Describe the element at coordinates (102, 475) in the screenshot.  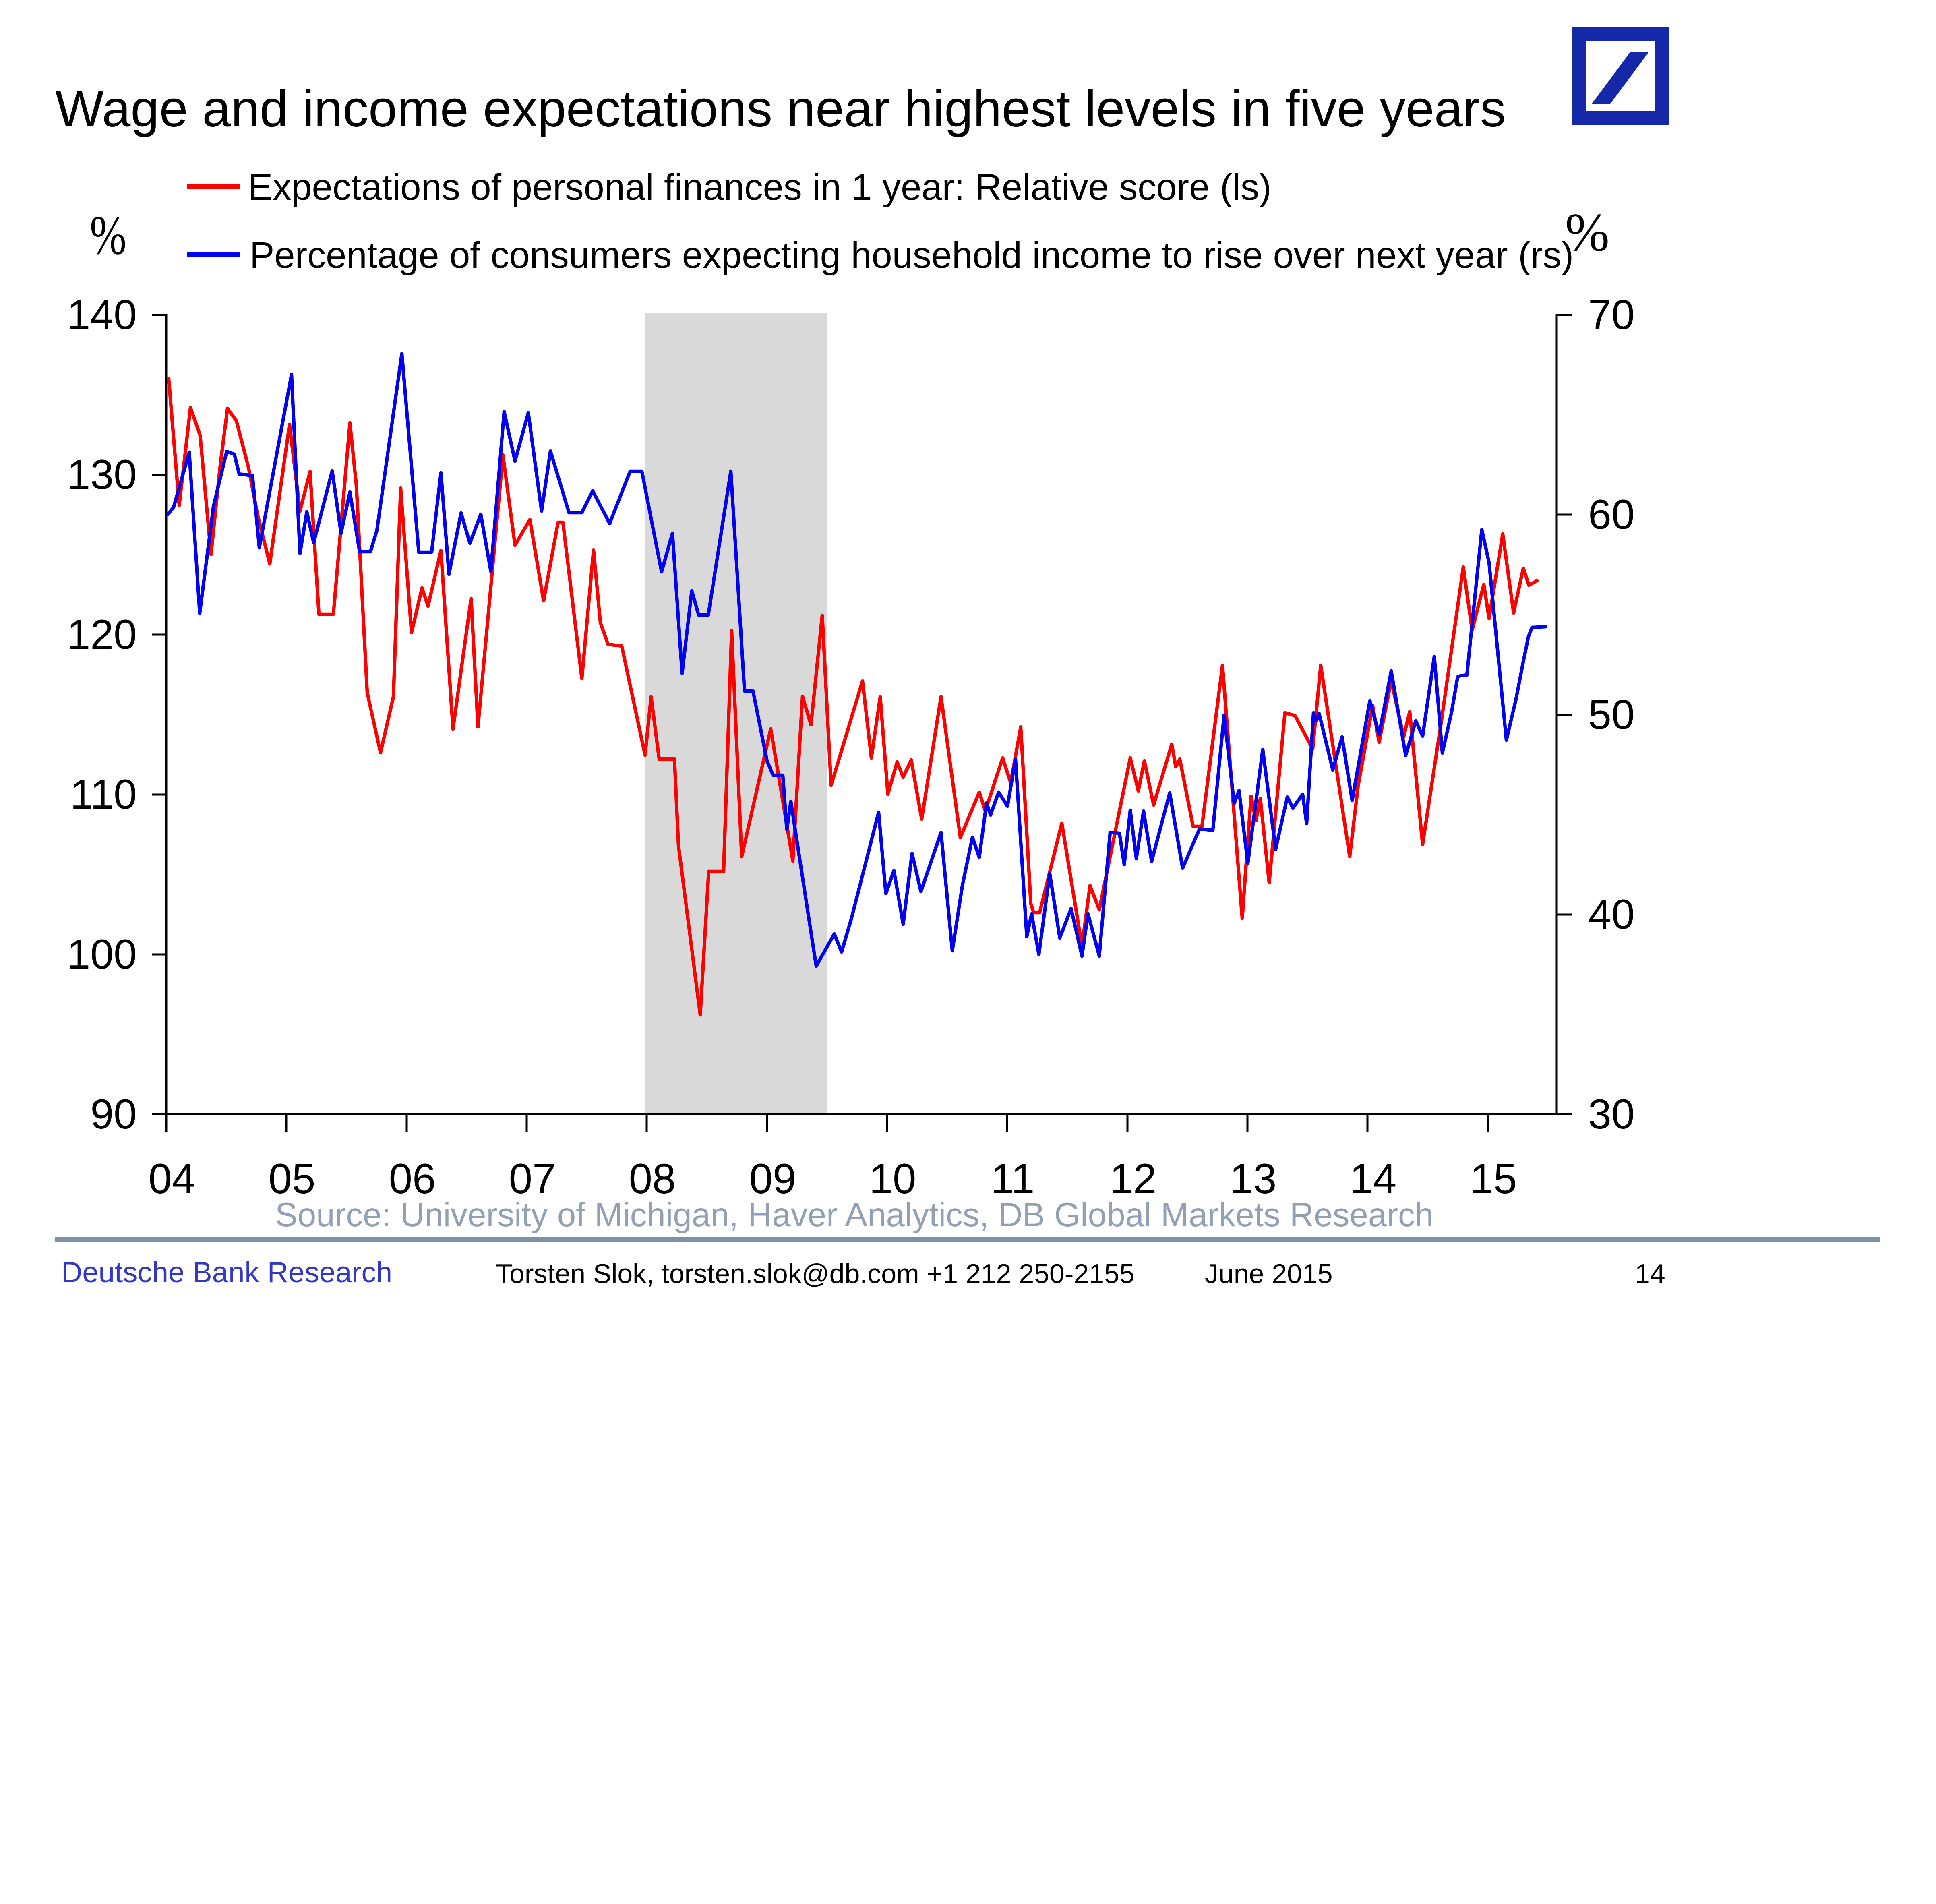
I see `svg-text: 130` at that location.